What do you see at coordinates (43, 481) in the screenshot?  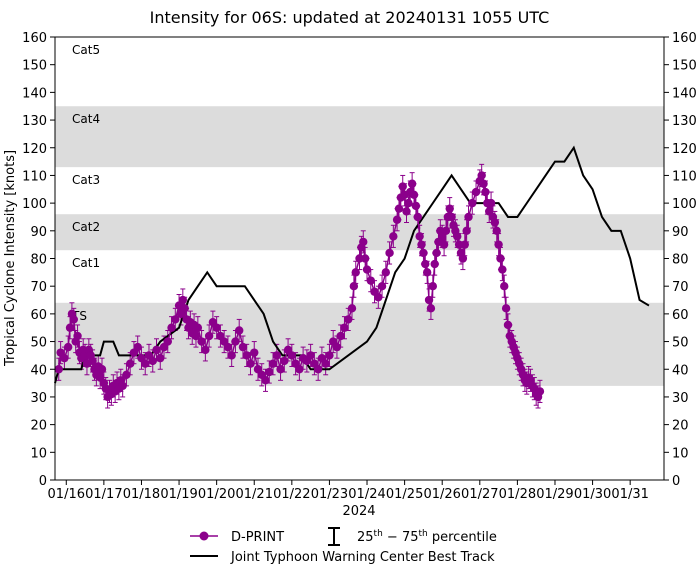 I see `y-tick-label-left: 0` at bounding box center [43, 481].